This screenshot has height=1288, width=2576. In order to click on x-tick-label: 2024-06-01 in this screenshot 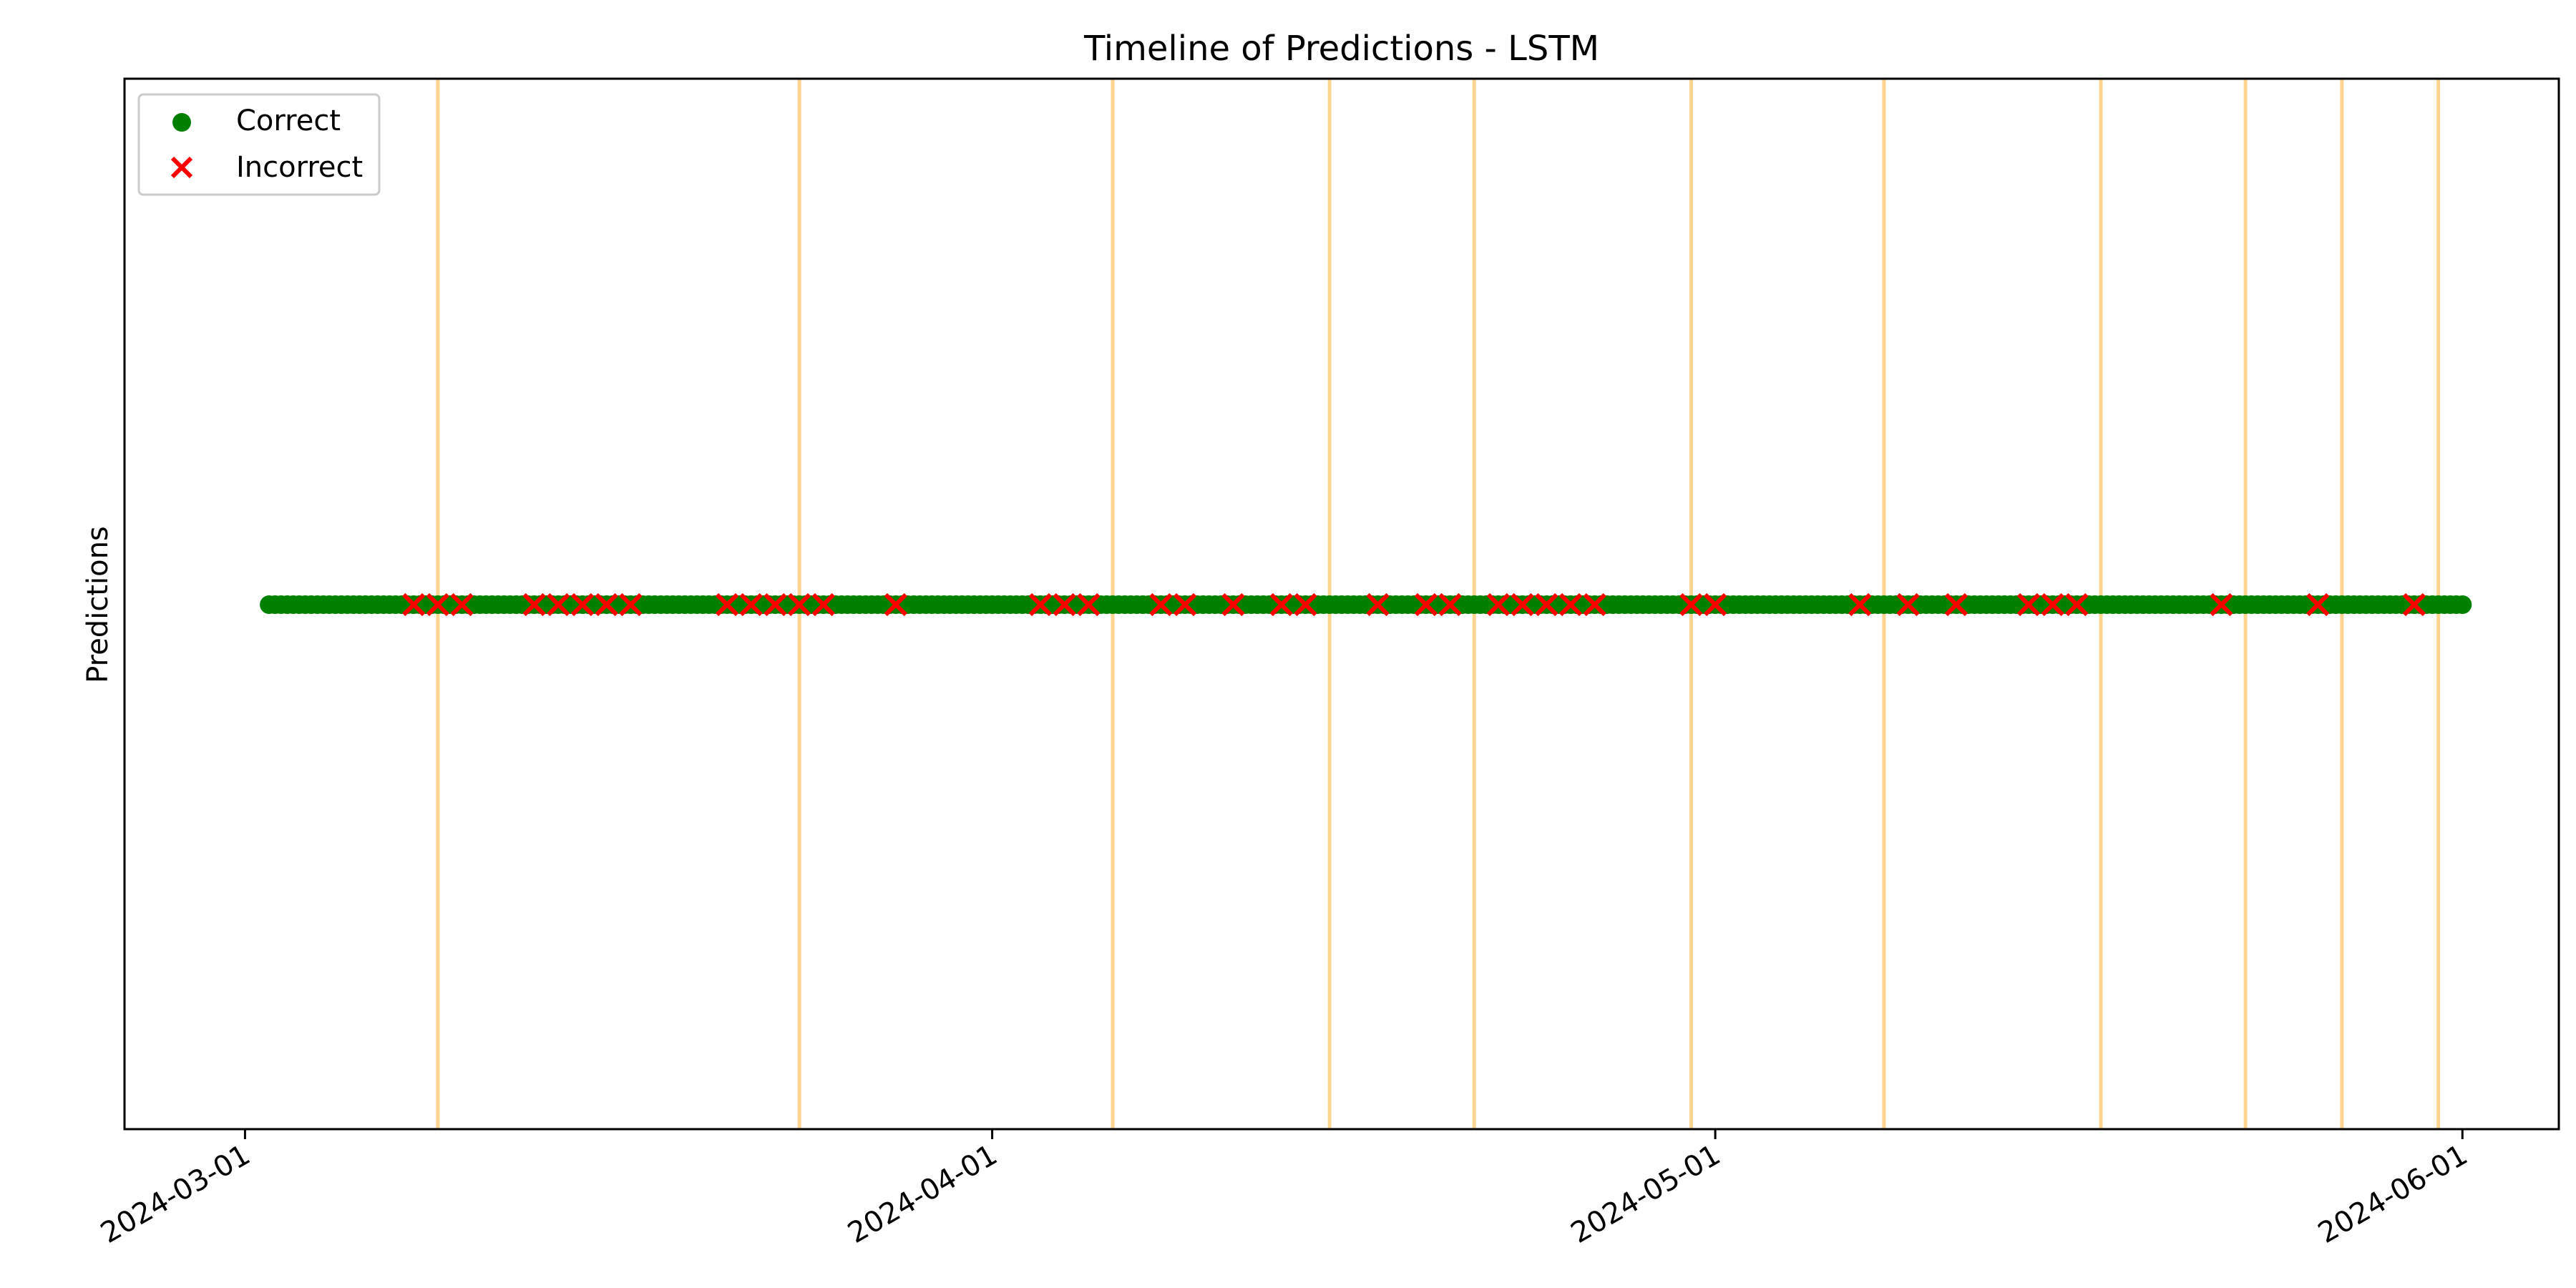, I will do `click(2393, 1194)`.